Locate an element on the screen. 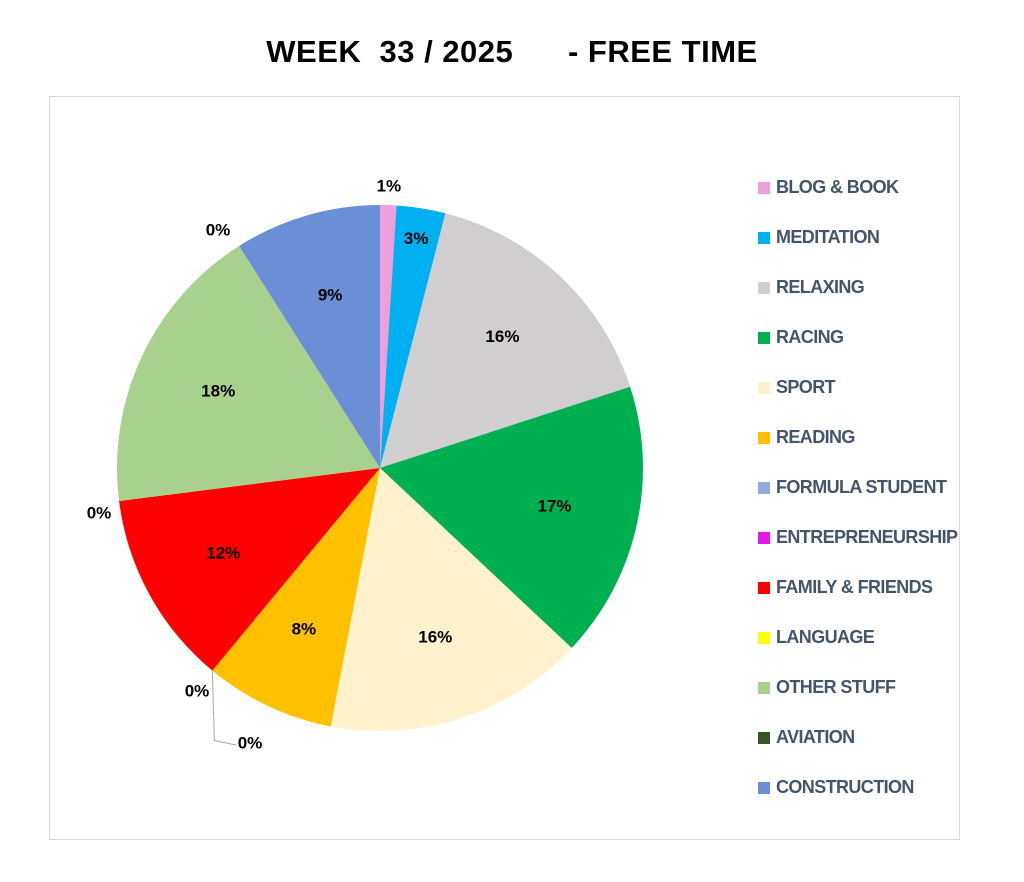 The width and height of the screenshot is (1024, 882). pie-slice-blog-book is located at coordinates (388, 336).